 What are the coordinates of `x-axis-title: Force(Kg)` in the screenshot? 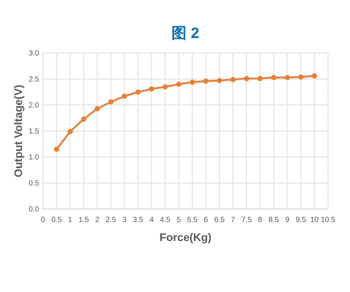 It's located at (186, 238).